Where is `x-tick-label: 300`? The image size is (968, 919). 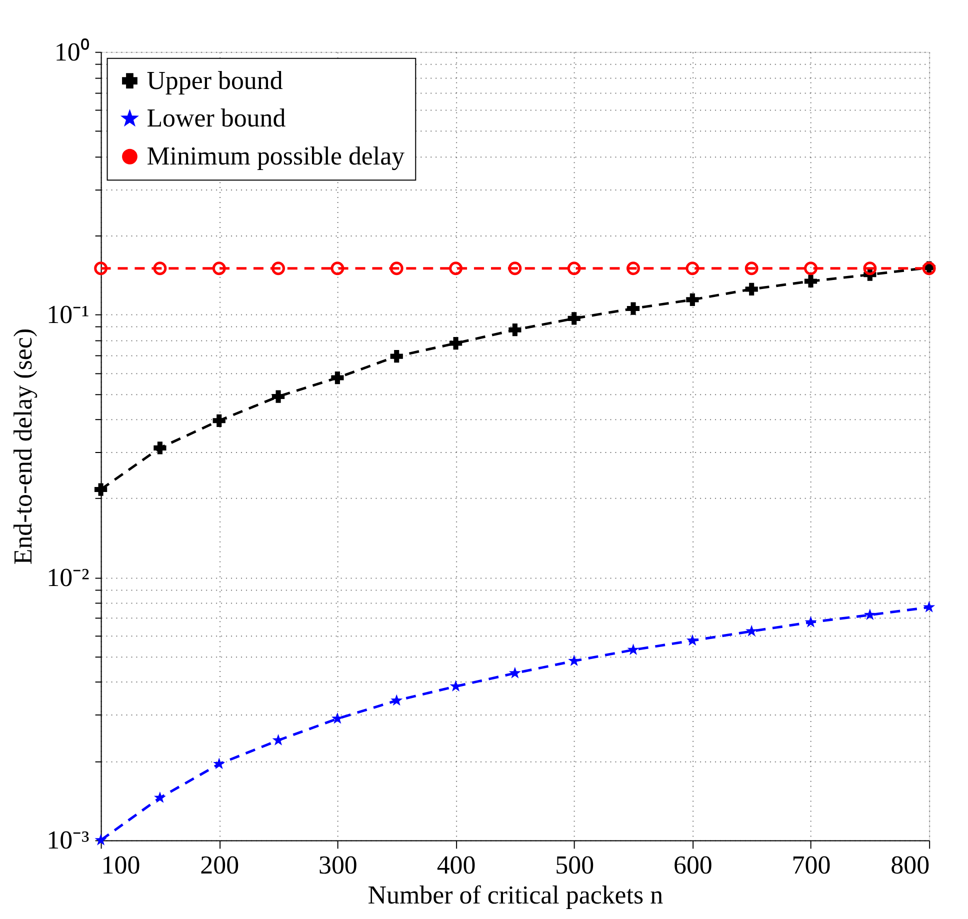 x-tick-label: 300 is located at coordinates (338, 865).